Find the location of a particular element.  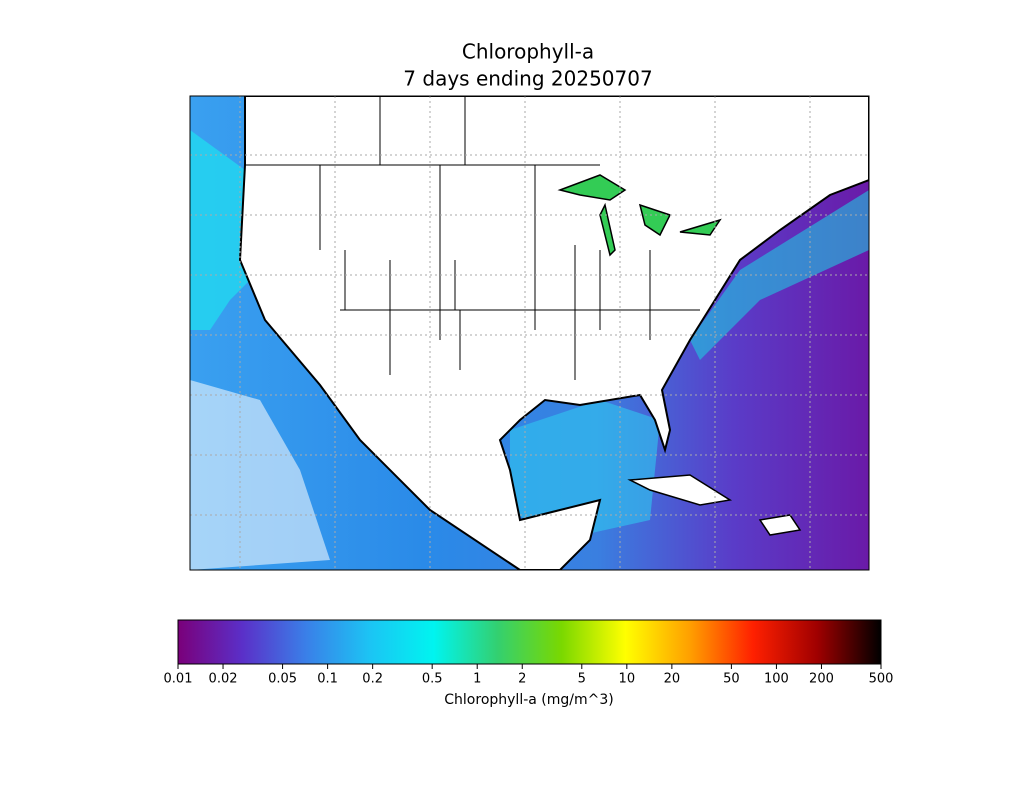

tick-label: 100 is located at coordinates (776, 679).